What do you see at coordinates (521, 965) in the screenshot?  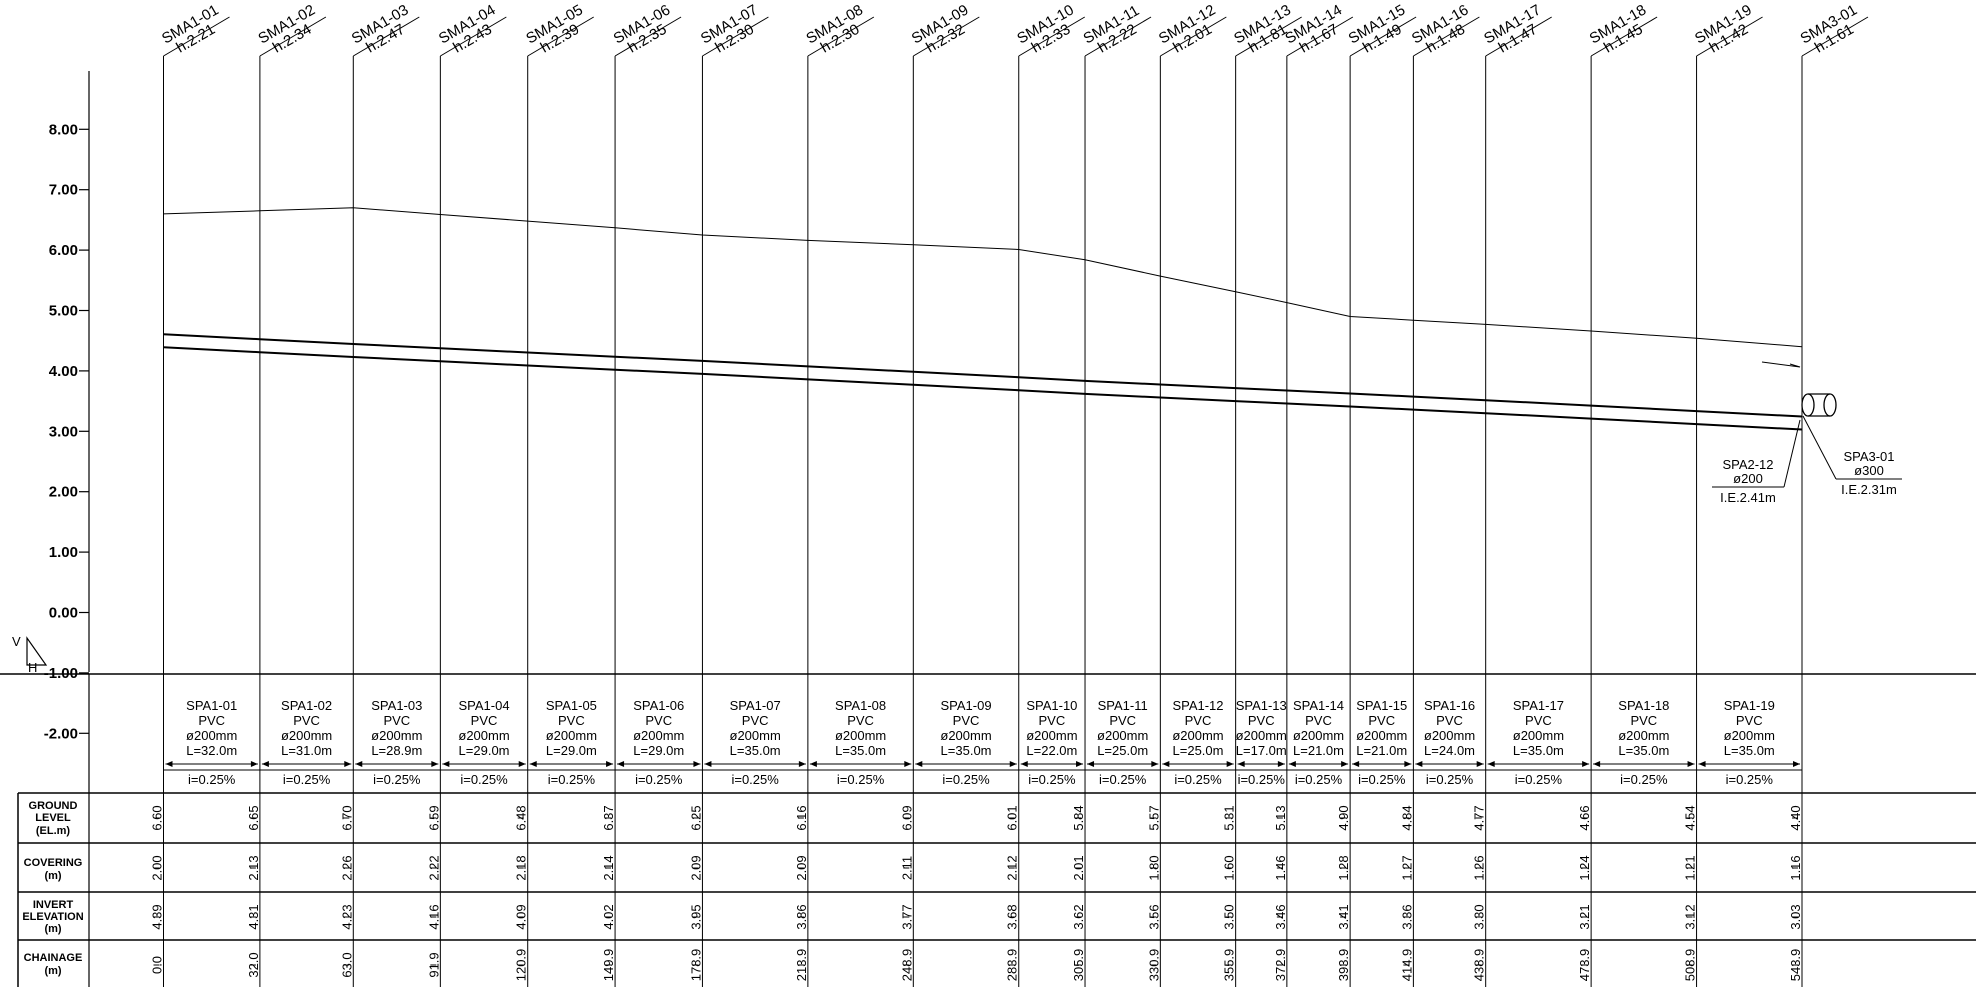 I see `chainage-value: 120.9` at bounding box center [521, 965].